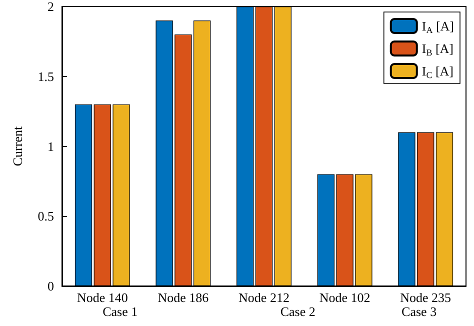  I want to click on x-tick-label: Node 102, so click(344, 297).